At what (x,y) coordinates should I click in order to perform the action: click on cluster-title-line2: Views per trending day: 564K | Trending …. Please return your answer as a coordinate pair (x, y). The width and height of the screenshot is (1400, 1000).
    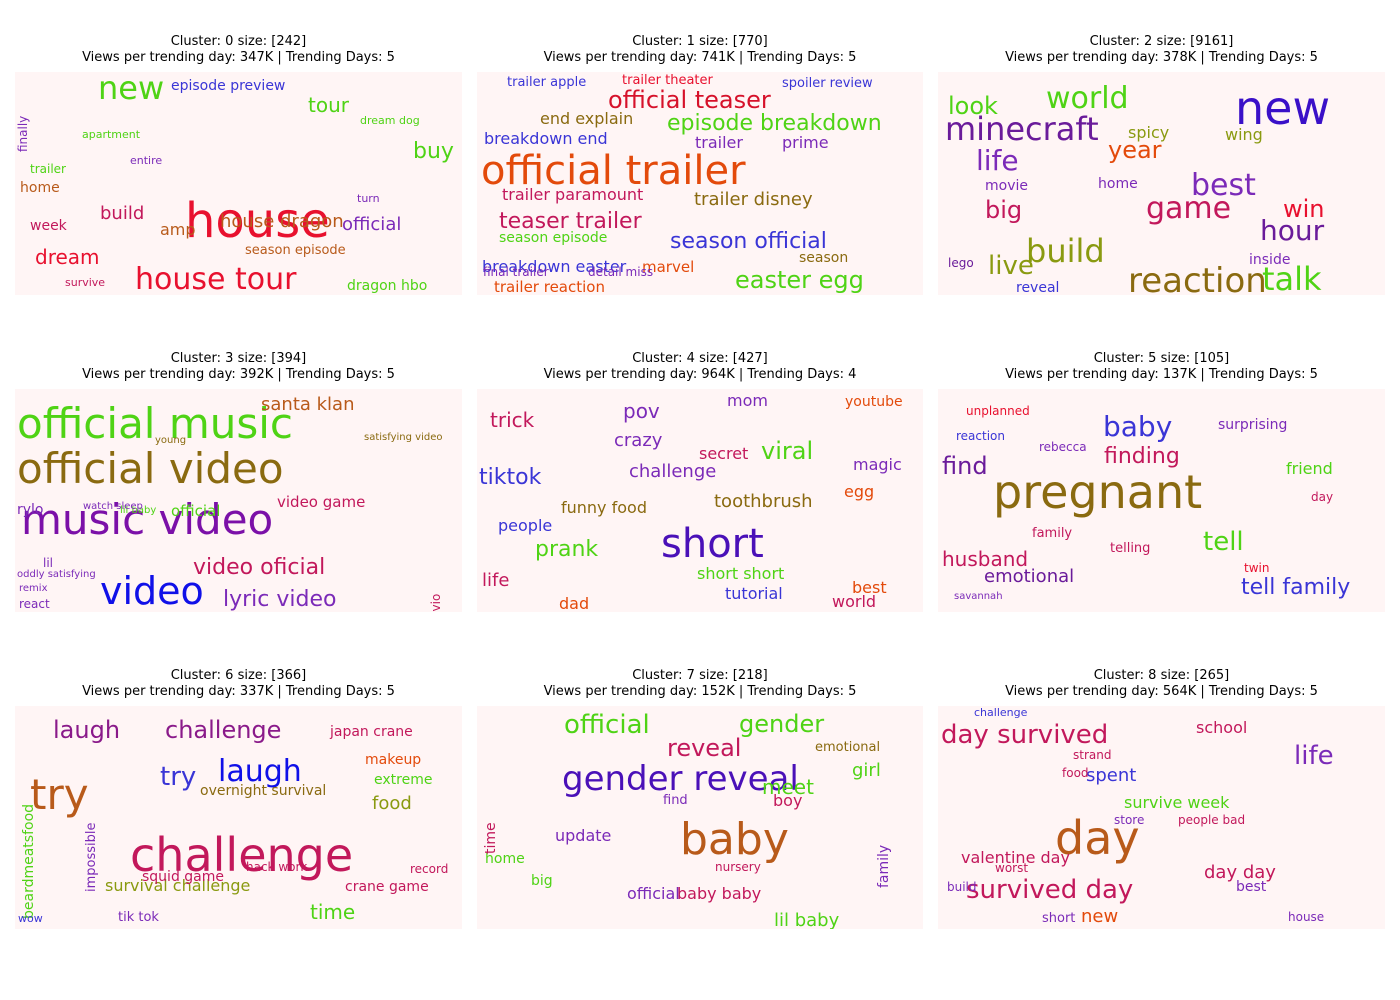
    Looking at the image, I should click on (1161, 691).